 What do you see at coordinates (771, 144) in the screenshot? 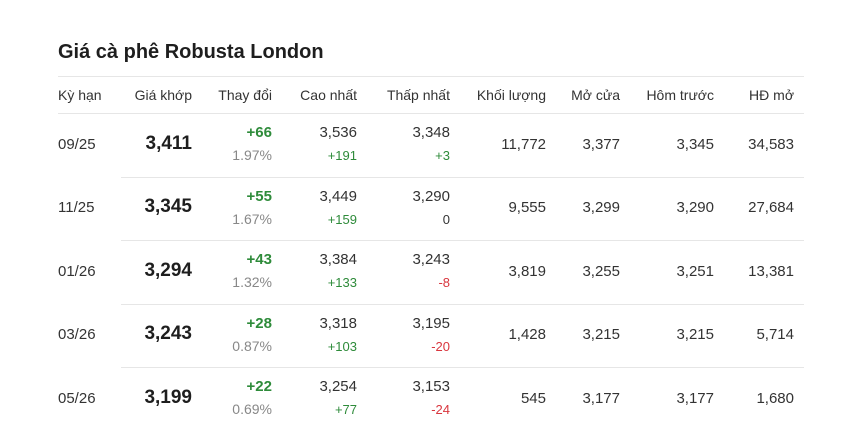
I see `row-open-interest: 34,583` at bounding box center [771, 144].